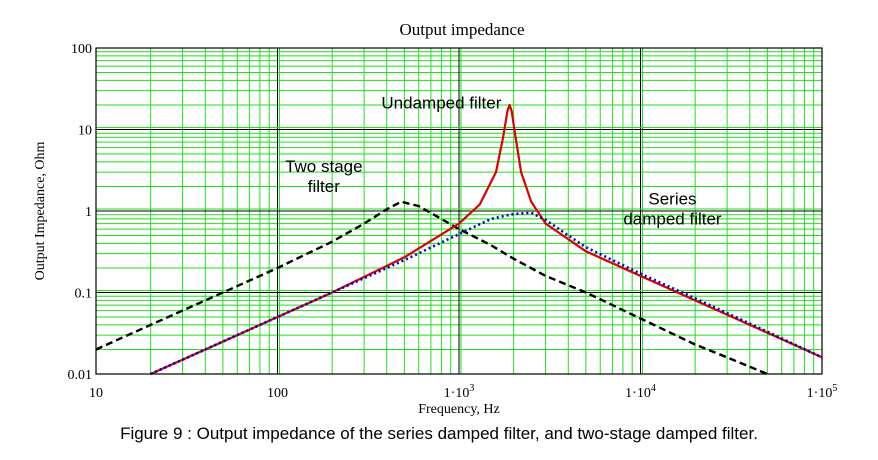 This screenshot has width=878, height=460. I want to click on x-tick-label: 100, so click(277, 393).